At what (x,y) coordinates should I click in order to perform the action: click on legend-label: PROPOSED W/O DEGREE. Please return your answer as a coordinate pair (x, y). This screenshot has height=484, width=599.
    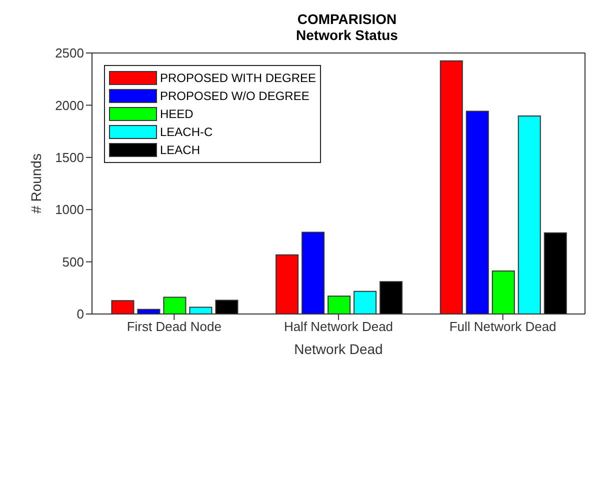
    Looking at the image, I should click on (235, 96).